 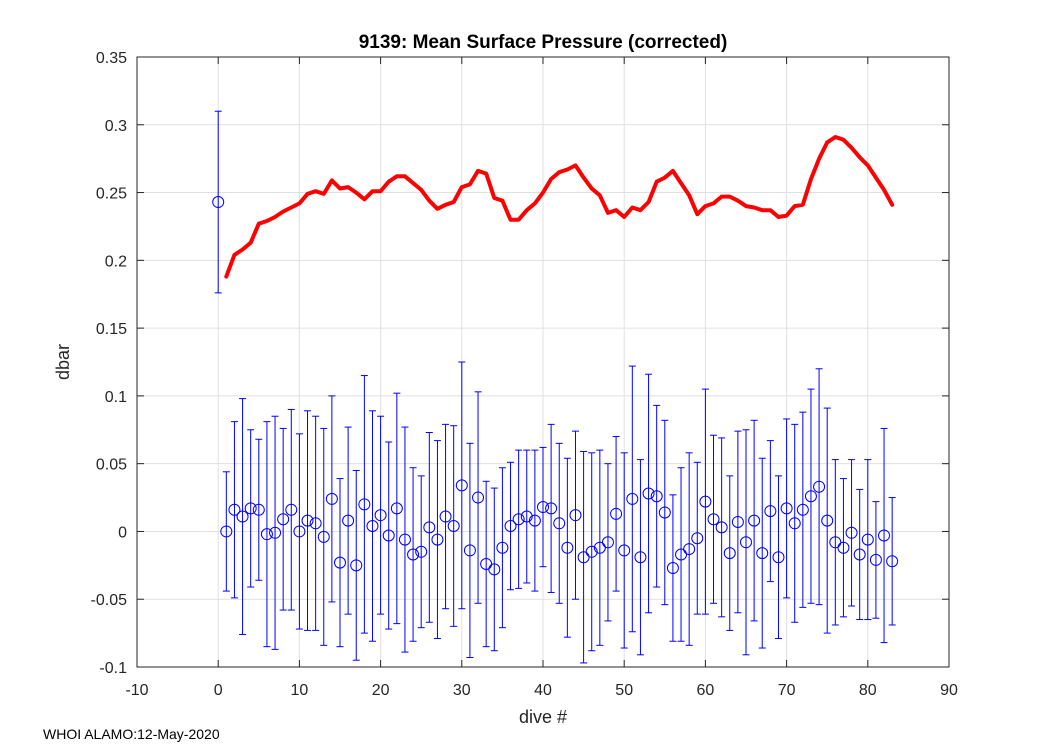 What do you see at coordinates (543, 717) in the screenshot?
I see `x-axis-label: dive #` at bounding box center [543, 717].